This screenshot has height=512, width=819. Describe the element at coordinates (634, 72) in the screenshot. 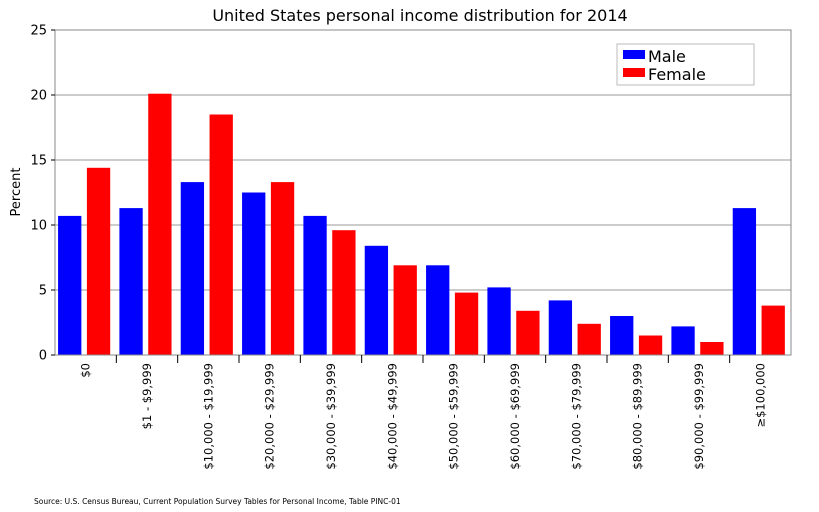

I see `legend-swatch-female` at that location.